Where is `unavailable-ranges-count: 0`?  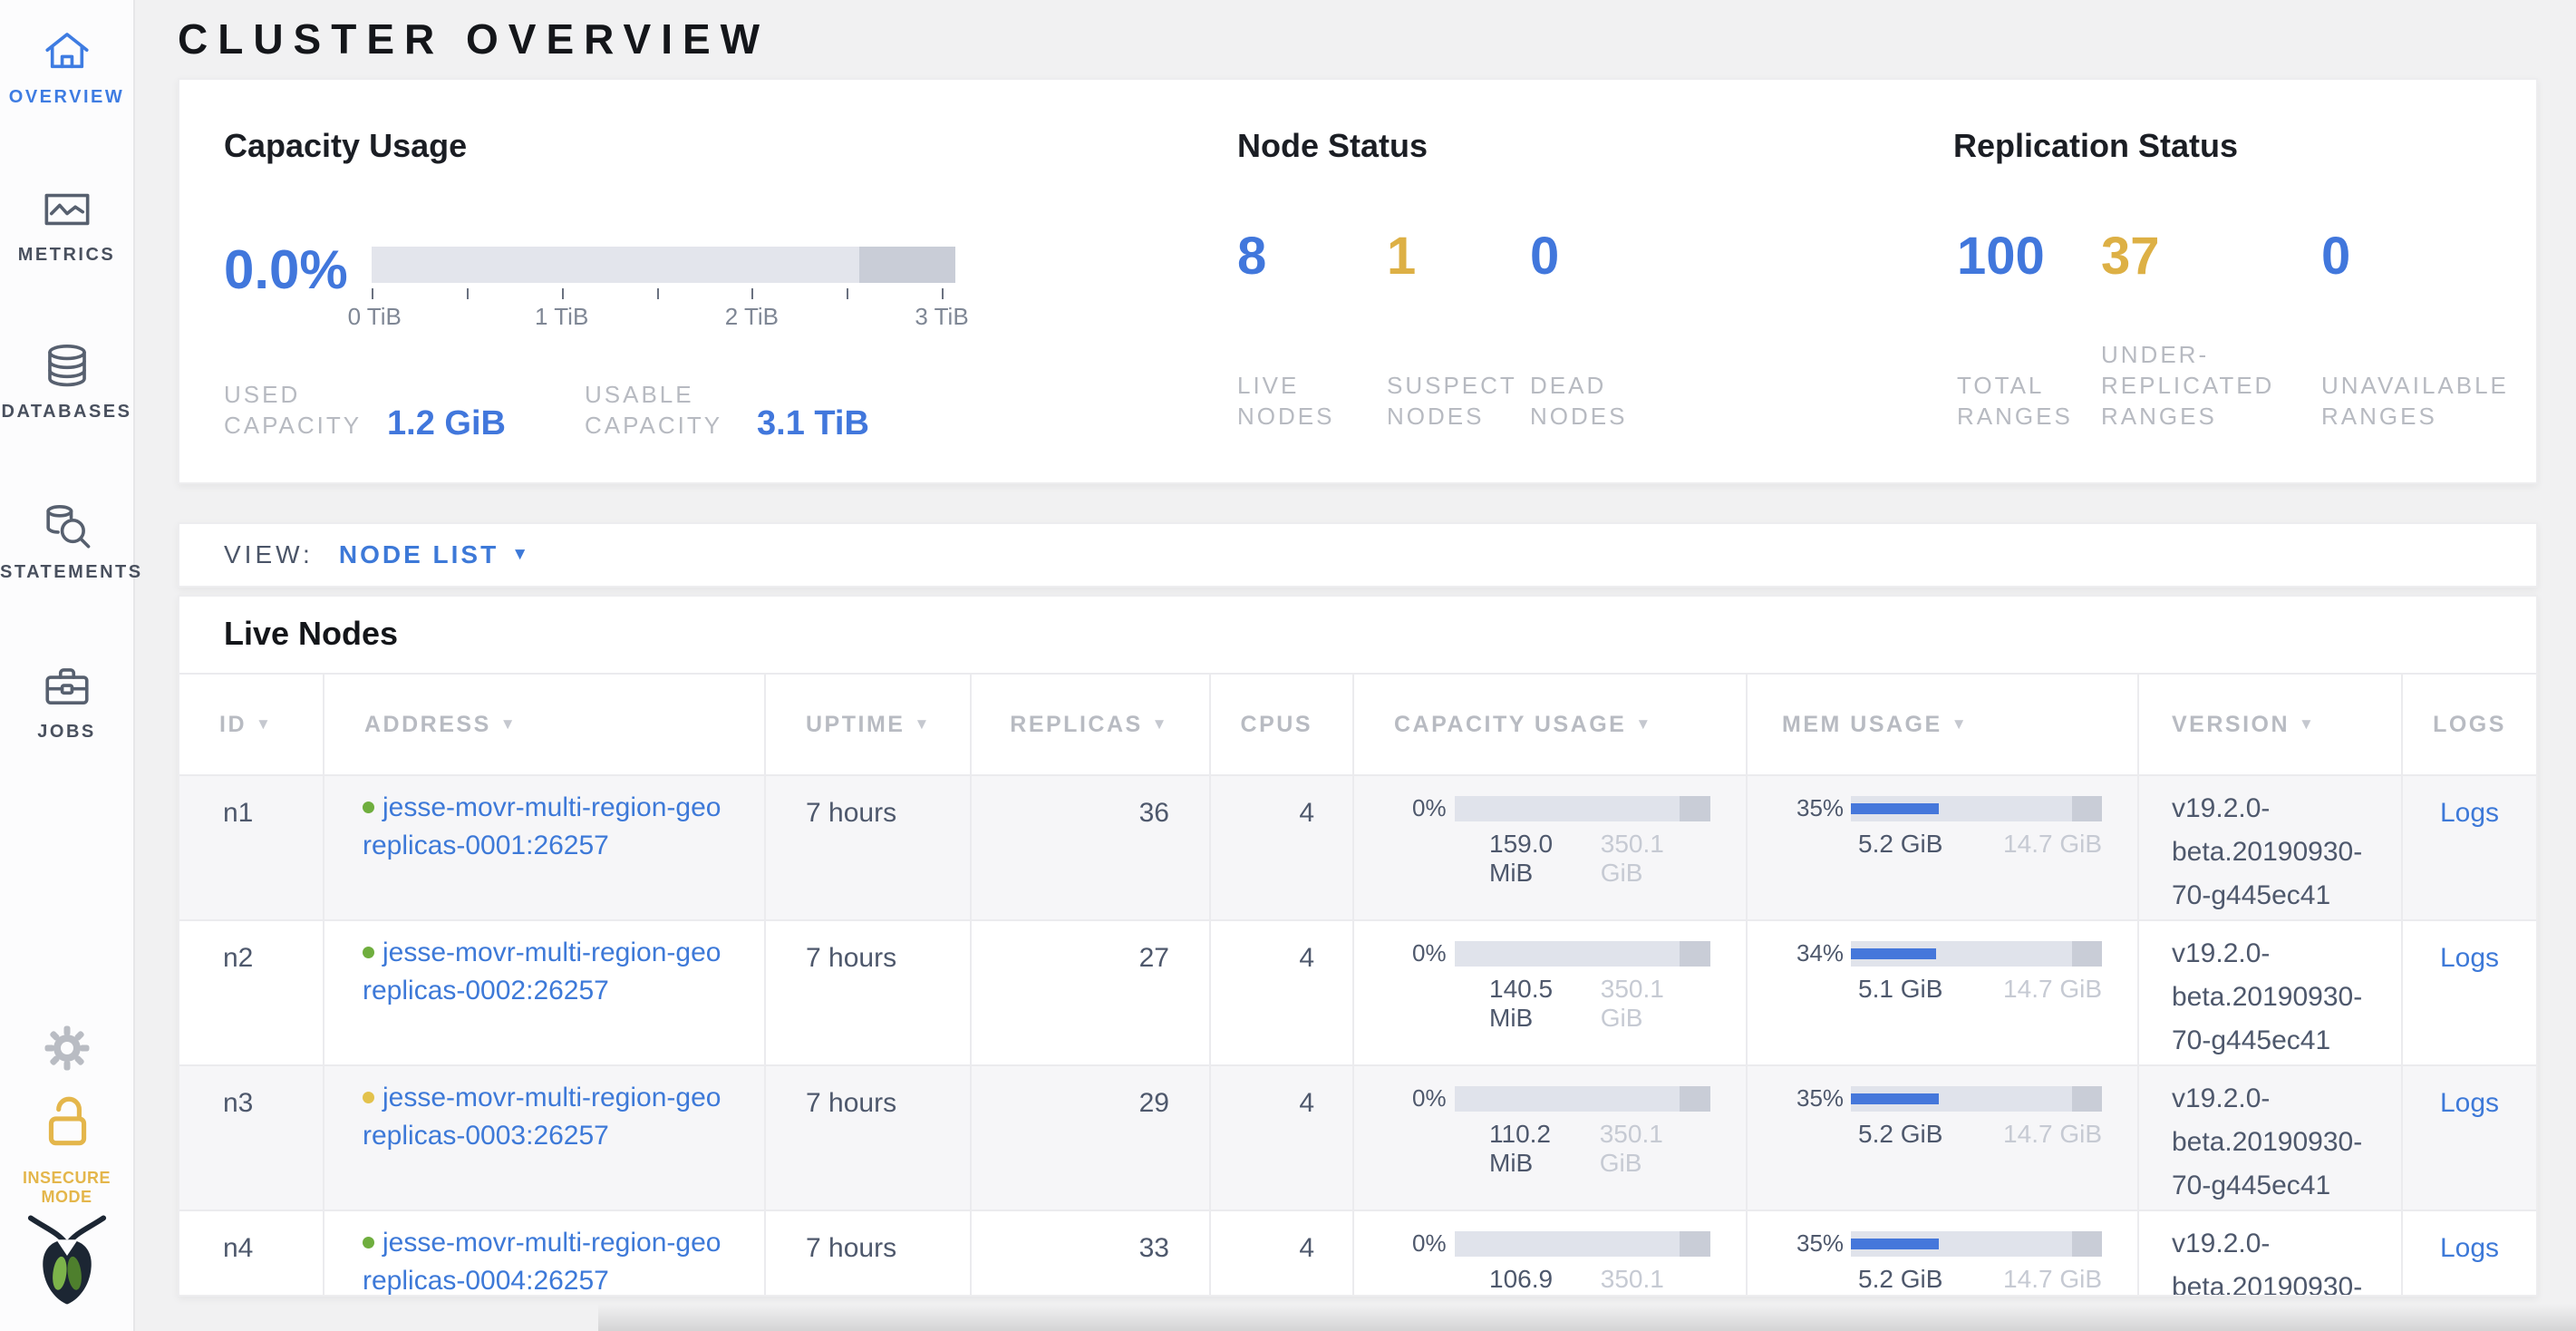 unavailable-ranges-count: 0 is located at coordinates (2336, 256).